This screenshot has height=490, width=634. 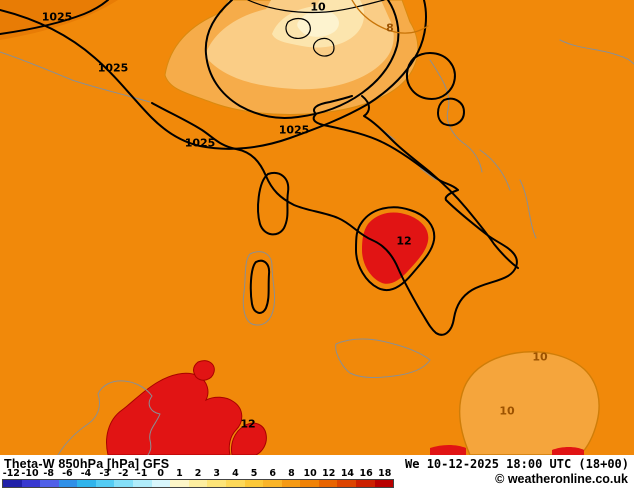 What do you see at coordinates (310, 473) in the screenshot?
I see `colorbar-tick: 10` at bounding box center [310, 473].